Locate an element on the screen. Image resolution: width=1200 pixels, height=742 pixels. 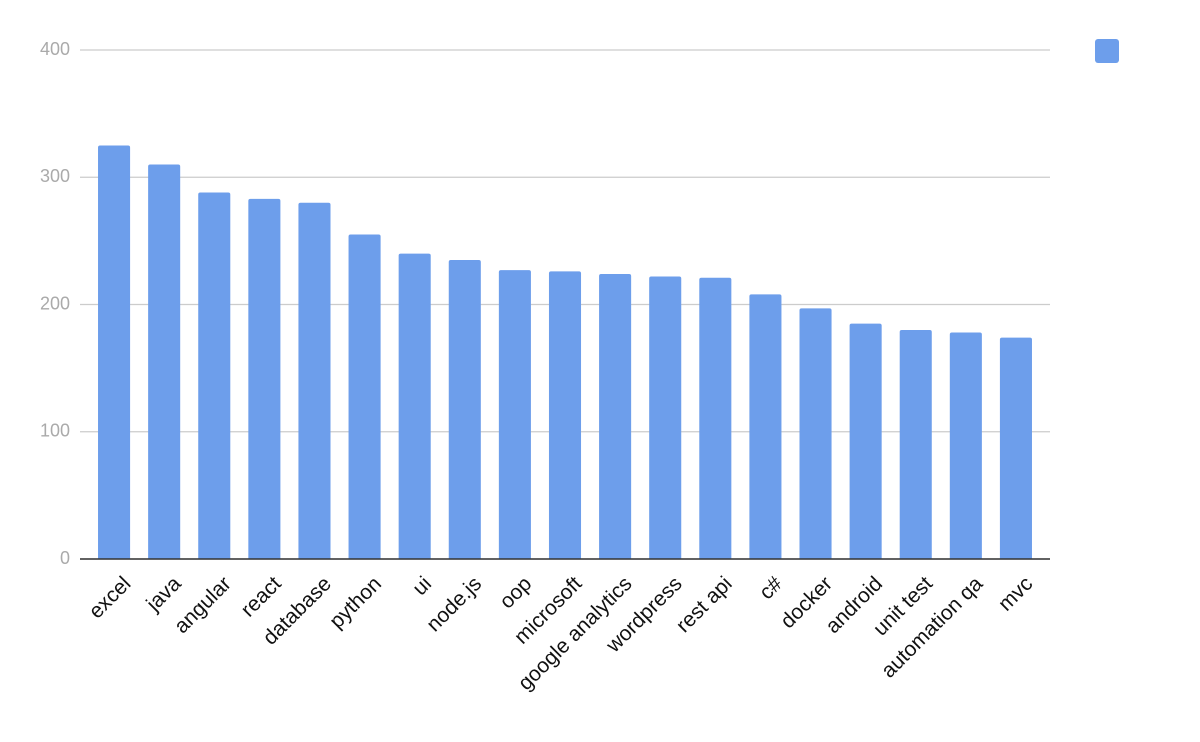
x-tick-label: java is located at coordinates (163, 594).